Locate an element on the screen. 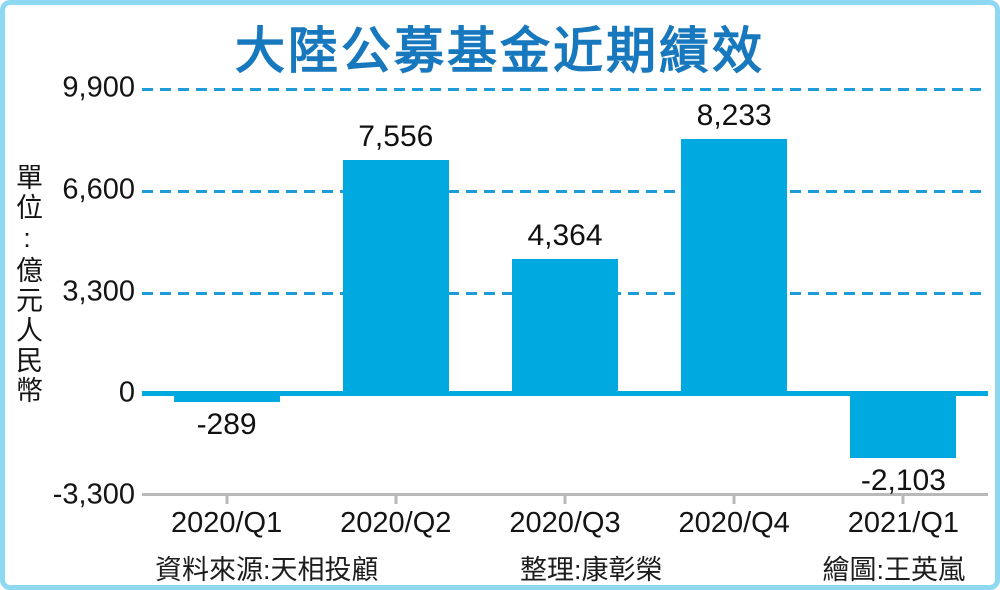  y-axis-tick-labels: 9,900 6,600 3,300 0 -3,300 is located at coordinates (77, 291).